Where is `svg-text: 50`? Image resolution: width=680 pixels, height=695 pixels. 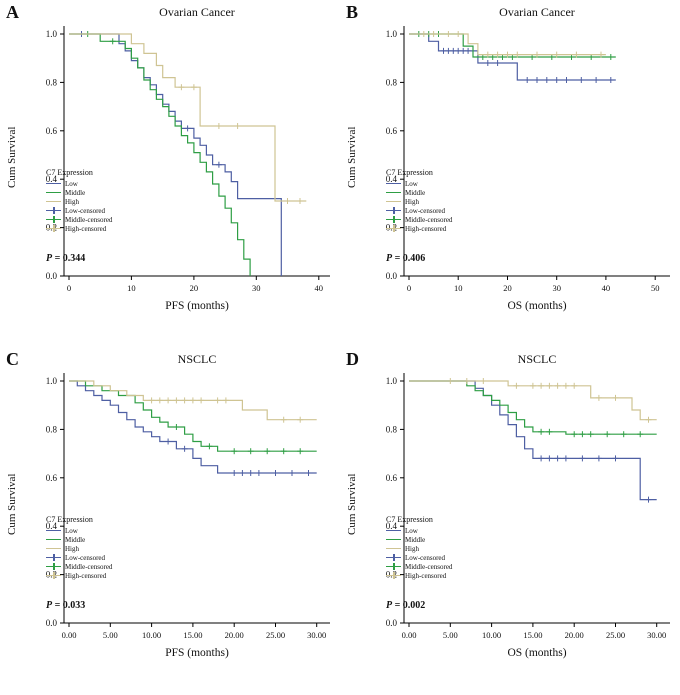 svg-text: 50 is located at coordinates (655, 288).